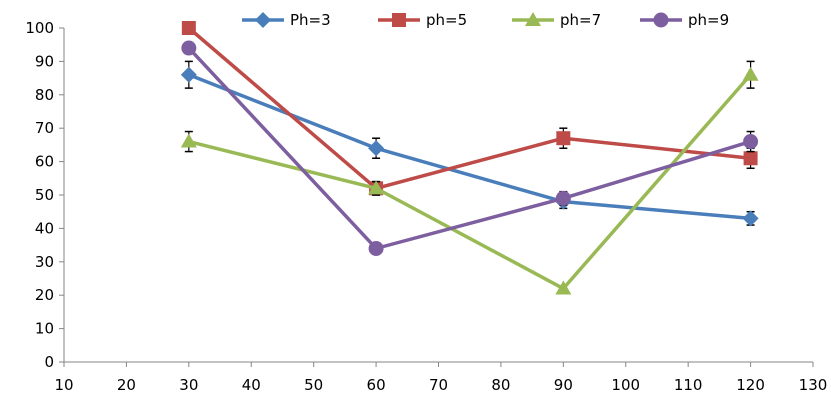  I want to click on y-tick-label: 0, so click(49, 362).